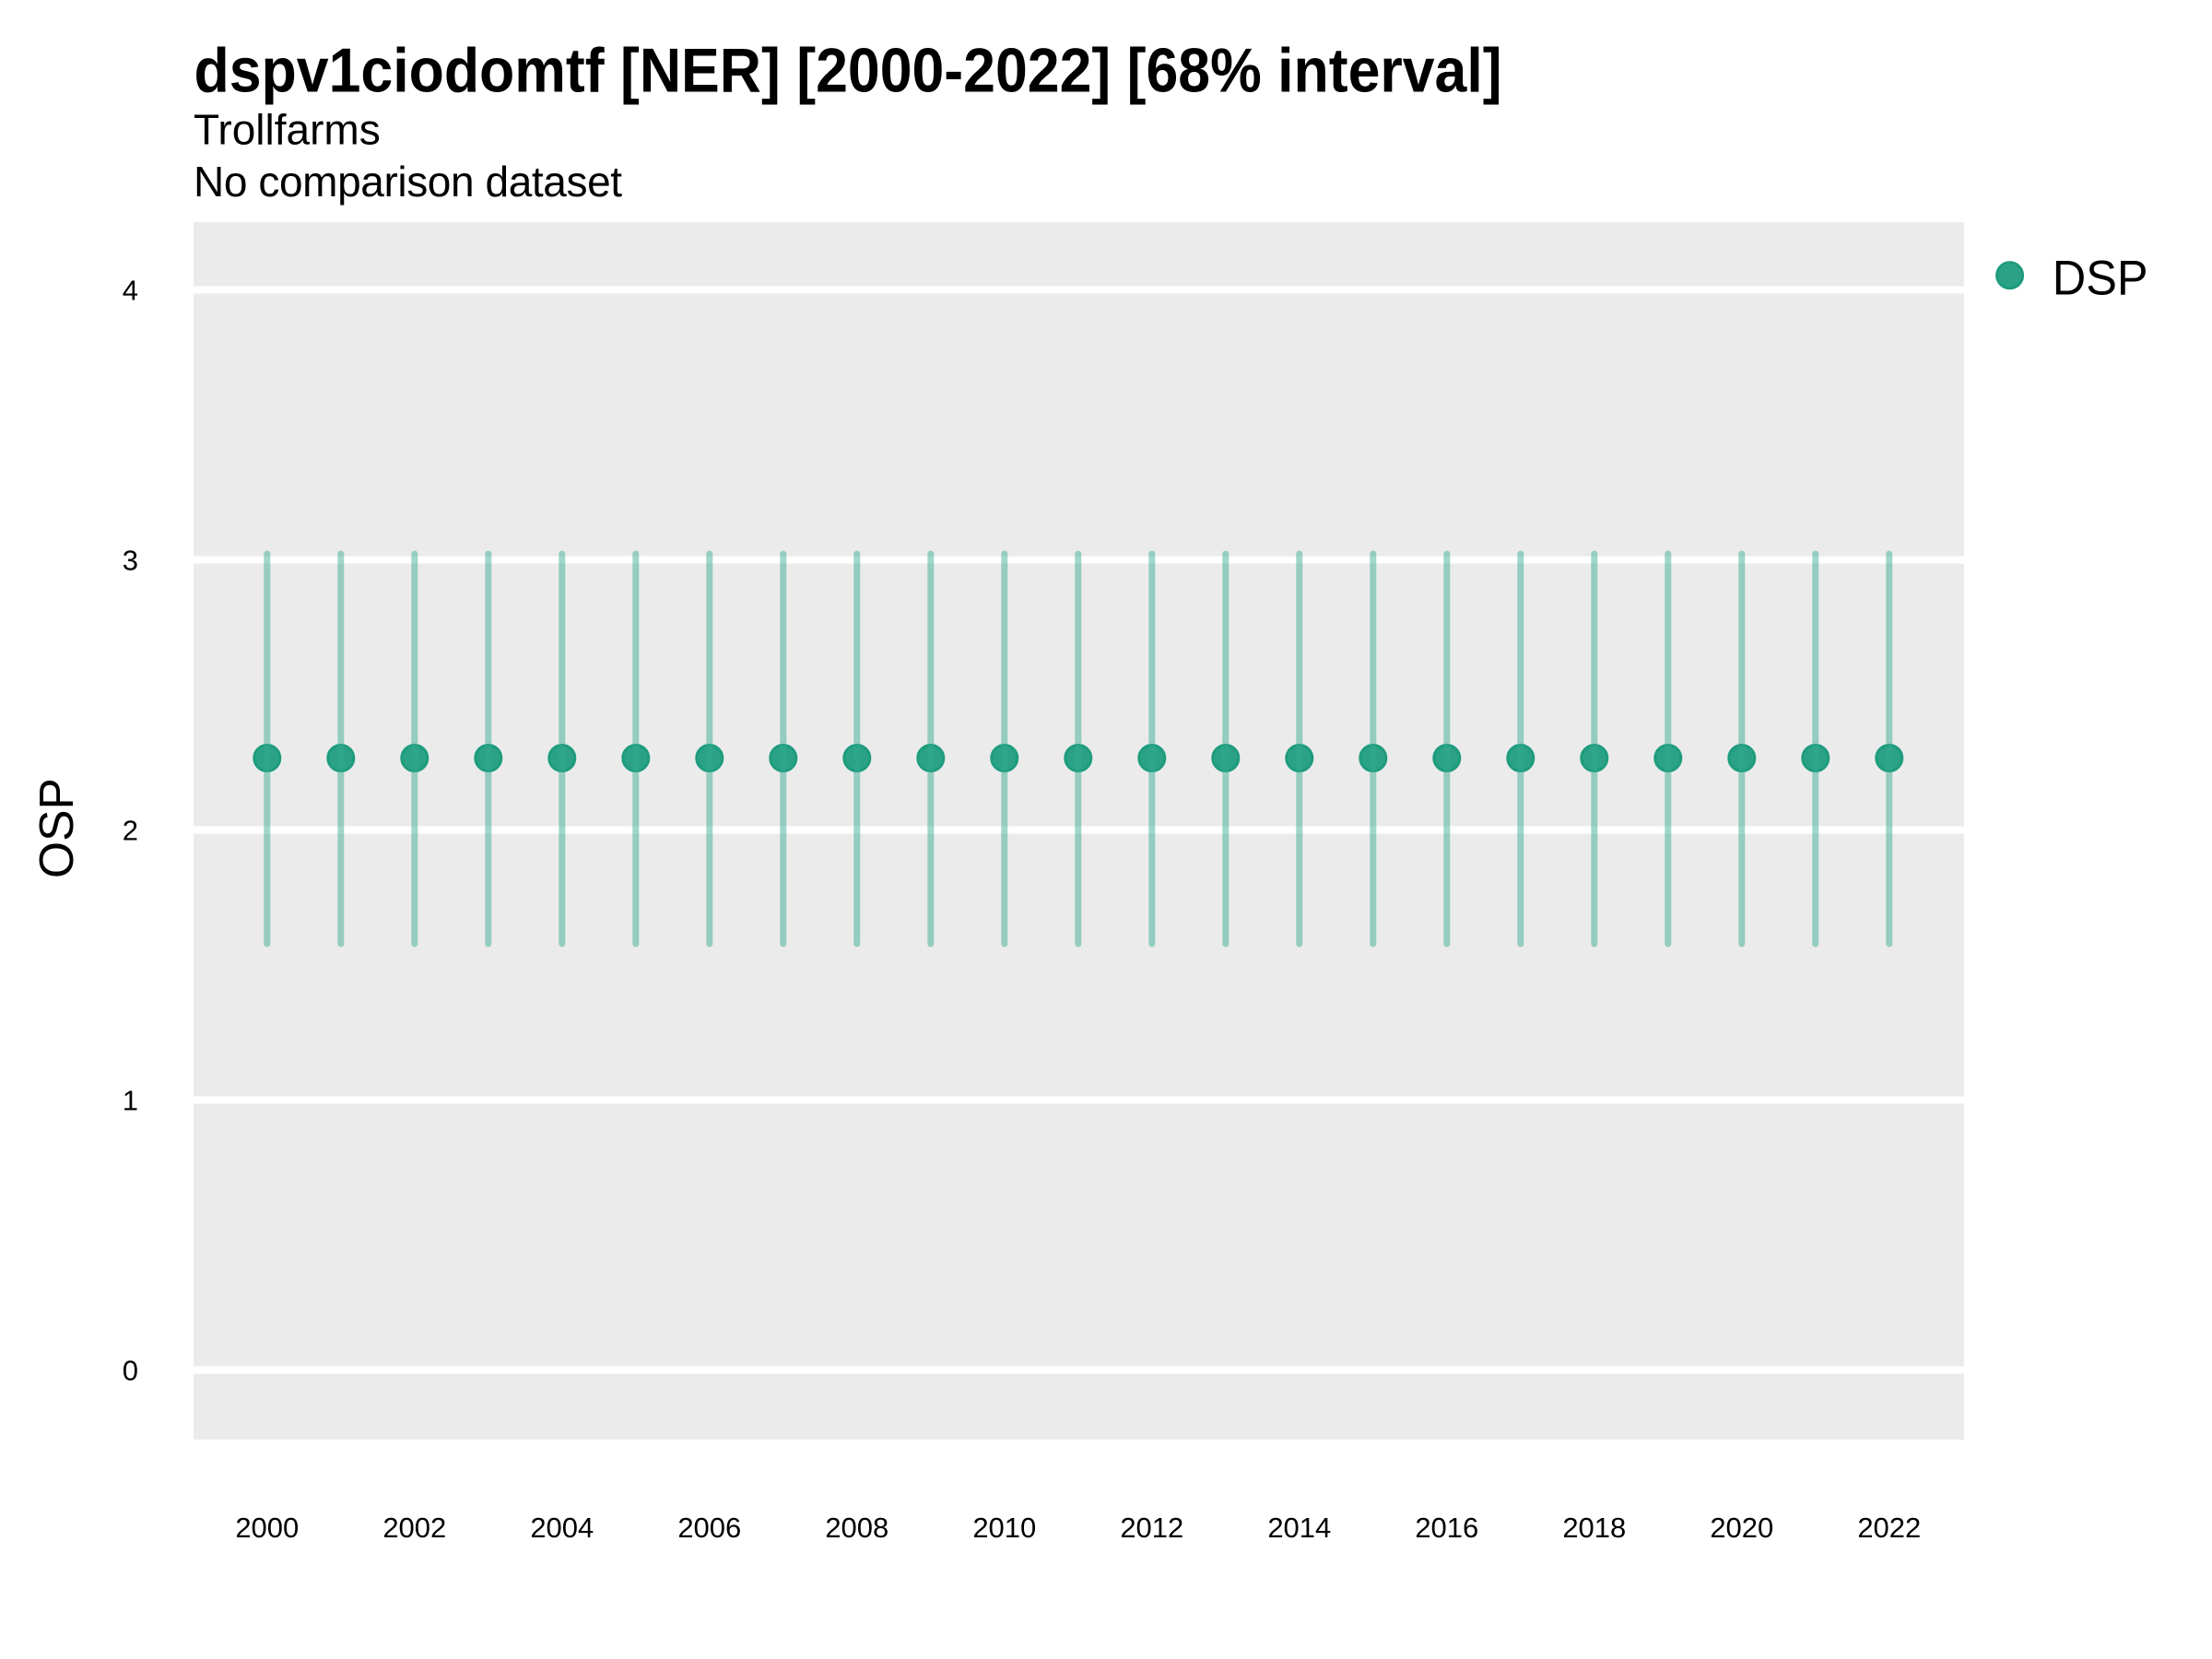  What do you see at coordinates (1446, 1528) in the screenshot?
I see `svg-text: 2016` at bounding box center [1446, 1528].